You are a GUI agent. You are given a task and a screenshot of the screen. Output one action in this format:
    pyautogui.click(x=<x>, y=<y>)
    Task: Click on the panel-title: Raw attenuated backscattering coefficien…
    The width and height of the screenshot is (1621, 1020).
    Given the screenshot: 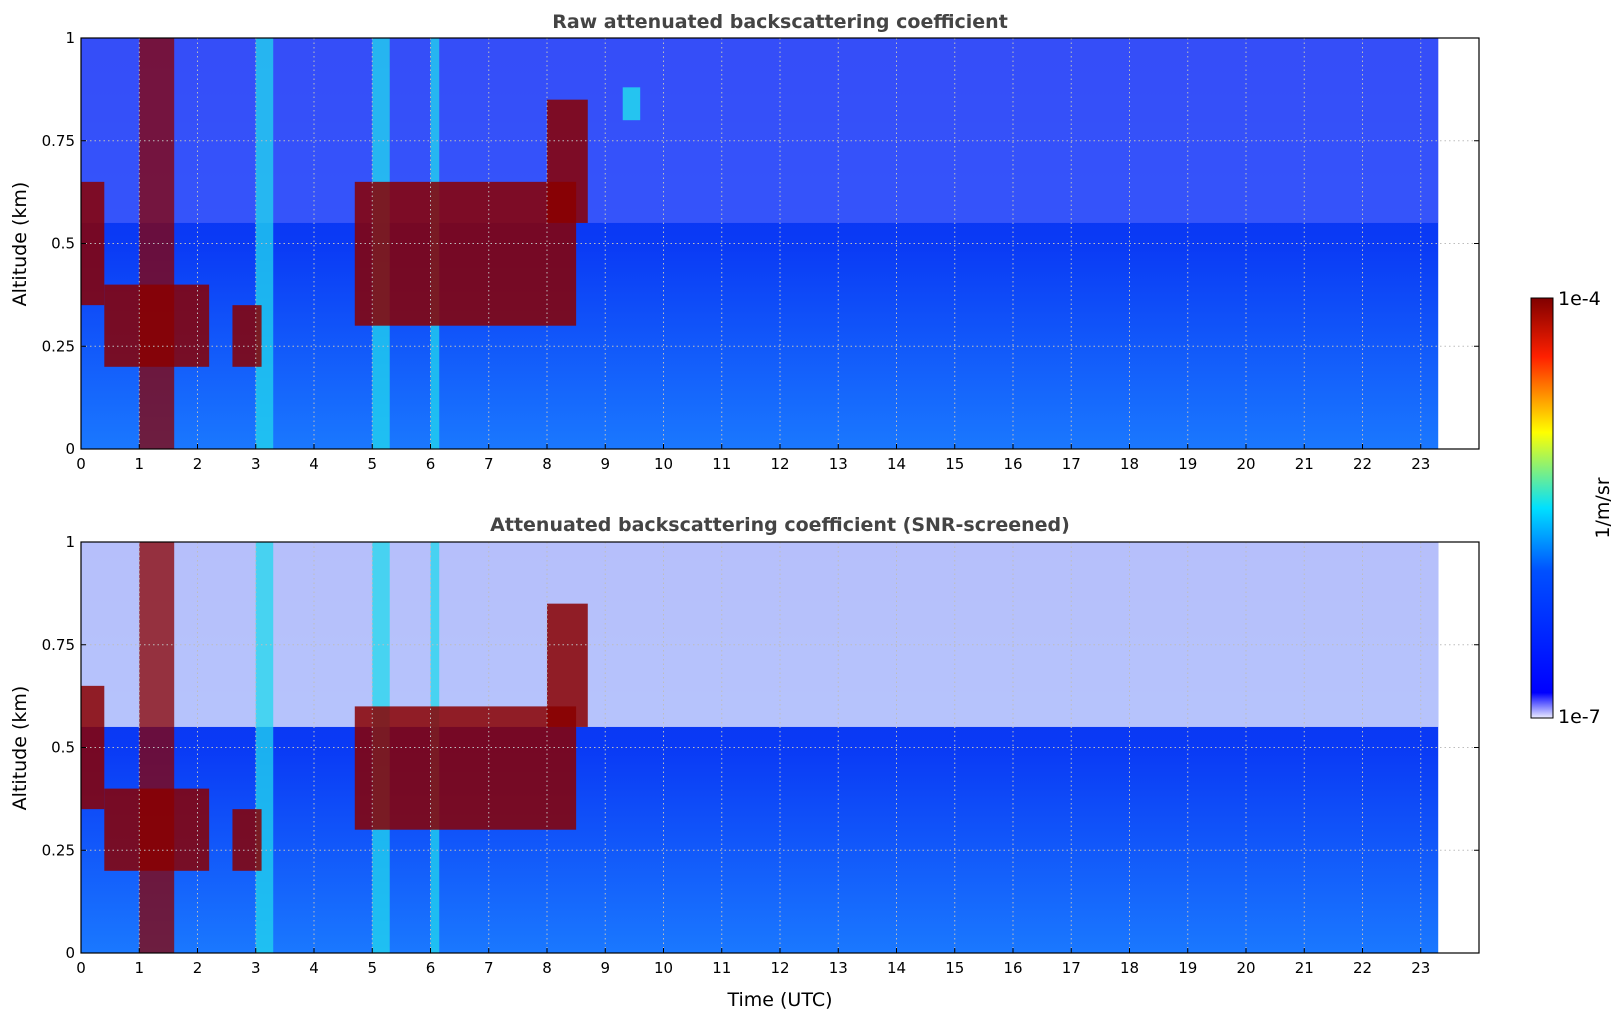 What is the action you would take?
    pyautogui.click(x=780, y=22)
    